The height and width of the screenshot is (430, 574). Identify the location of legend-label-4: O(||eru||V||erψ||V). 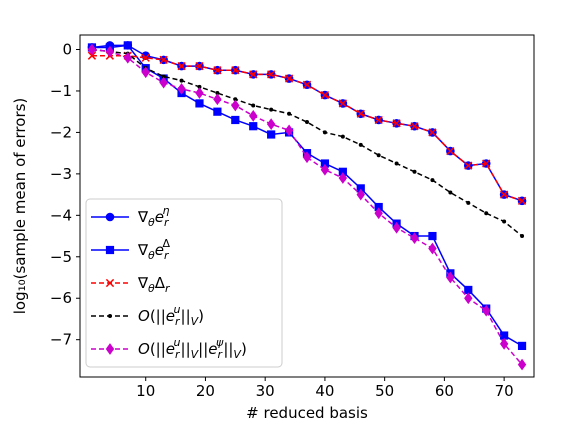
(192, 348).